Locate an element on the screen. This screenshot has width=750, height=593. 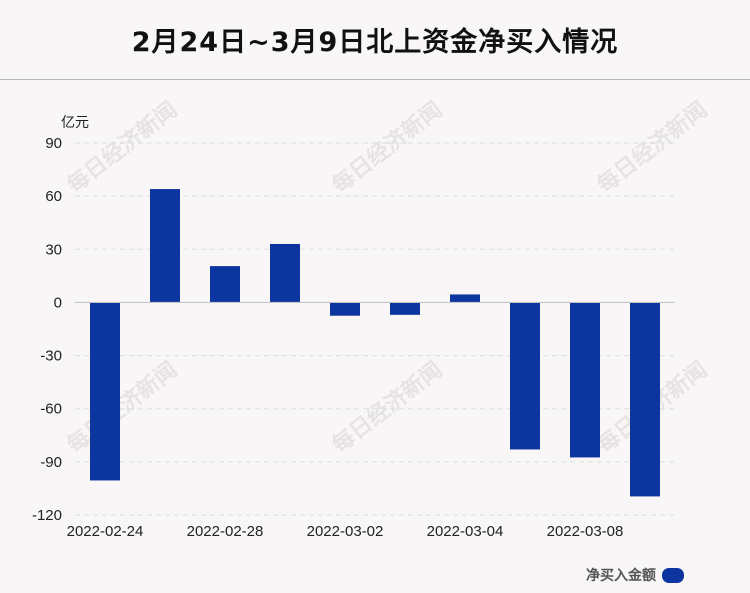
y-tick-label: -90 is located at coordinates (51, 462).